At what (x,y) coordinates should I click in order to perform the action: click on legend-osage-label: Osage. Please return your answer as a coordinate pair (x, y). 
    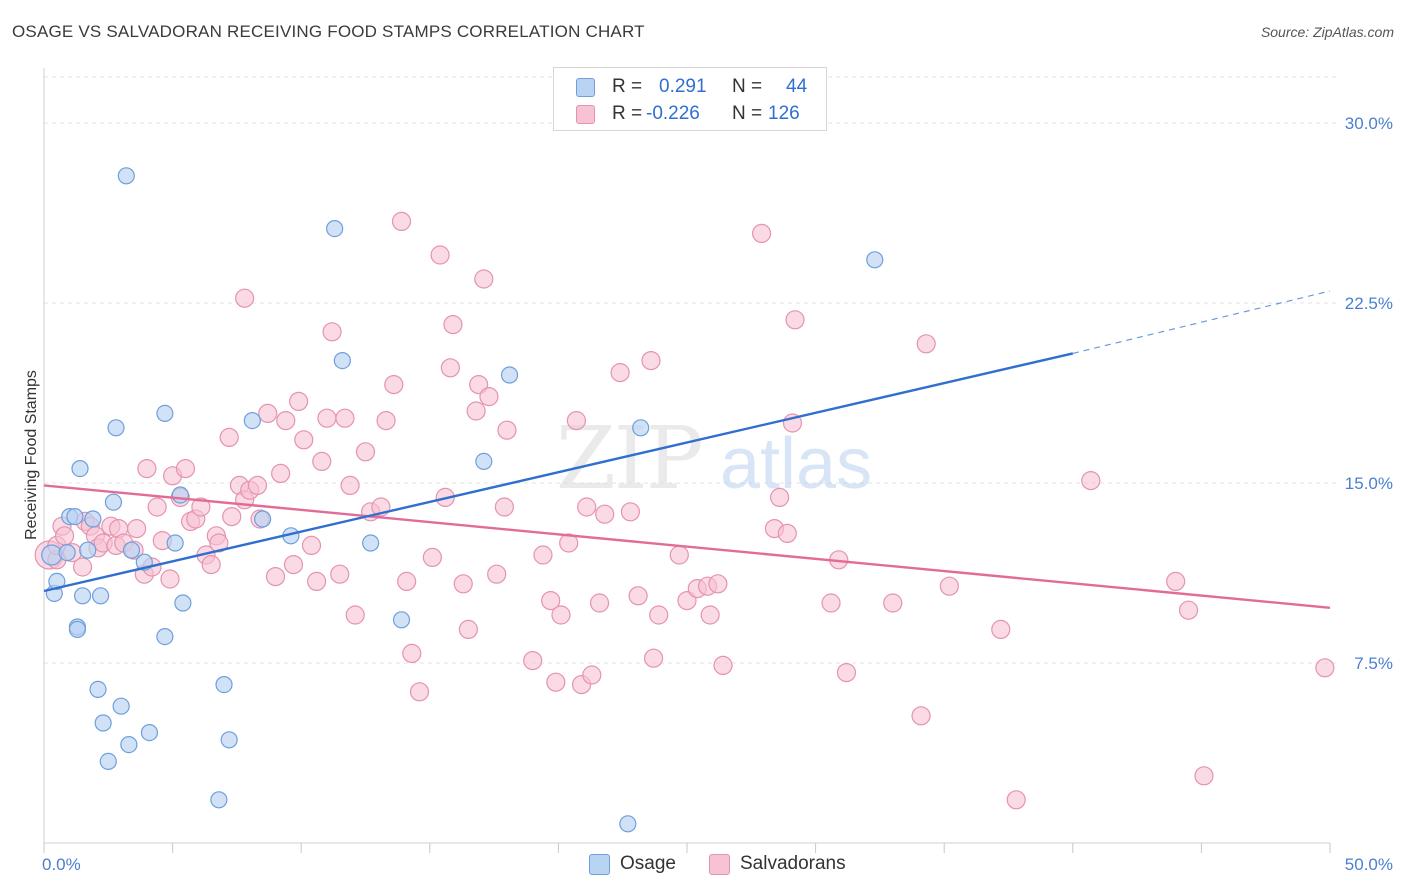
    Looking at the image, I should click on (648, 863).